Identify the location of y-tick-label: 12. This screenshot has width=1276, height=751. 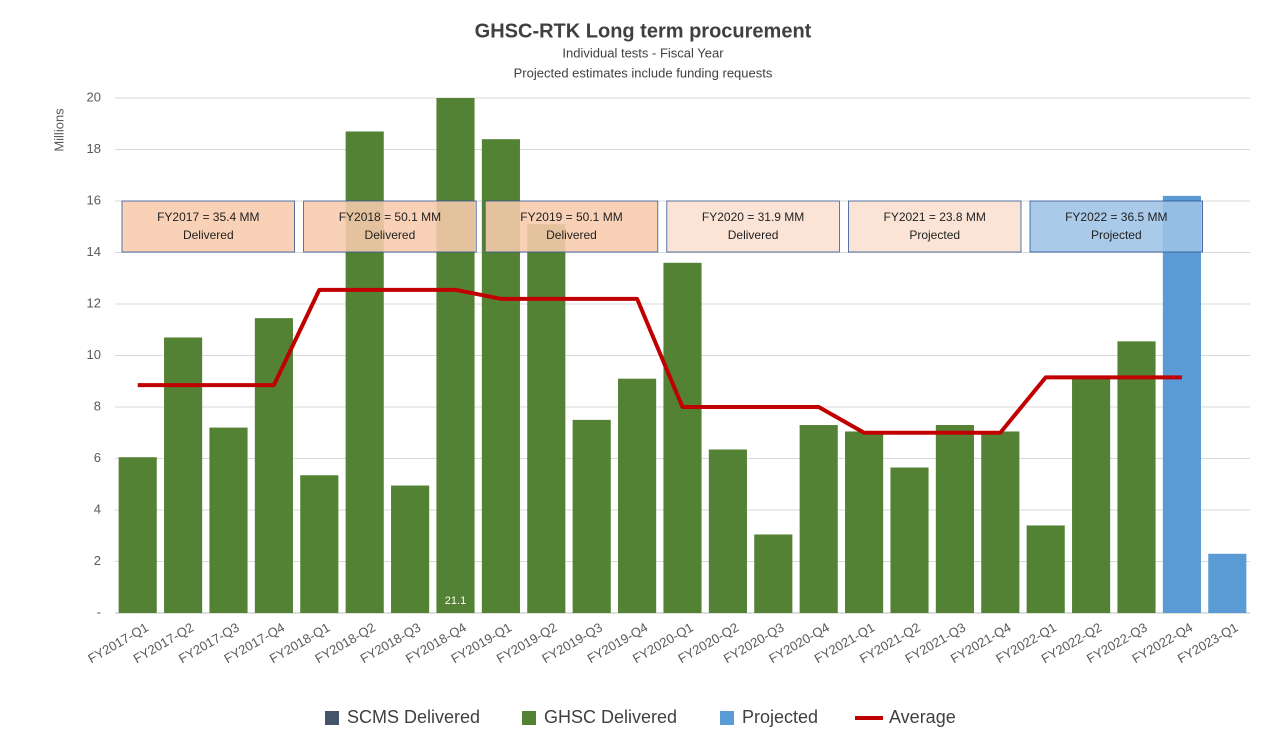
(94, 302).